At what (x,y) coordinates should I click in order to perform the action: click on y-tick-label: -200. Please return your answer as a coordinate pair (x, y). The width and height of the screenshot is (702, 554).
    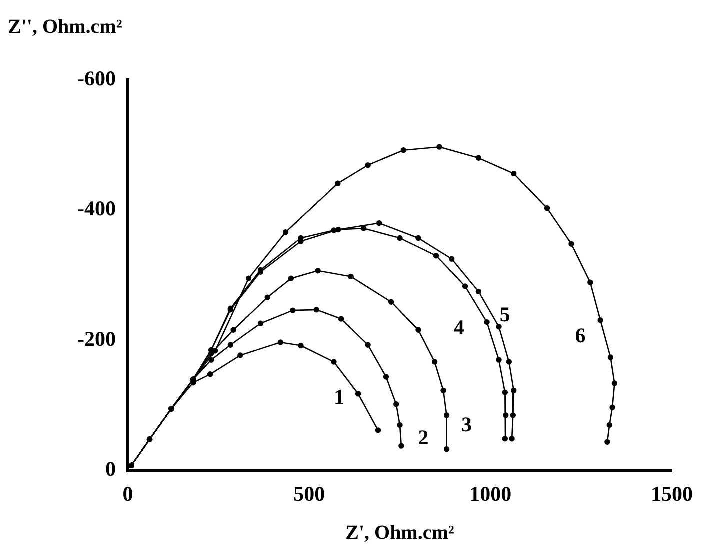
    Looking at the image, I should click on (97, 338).